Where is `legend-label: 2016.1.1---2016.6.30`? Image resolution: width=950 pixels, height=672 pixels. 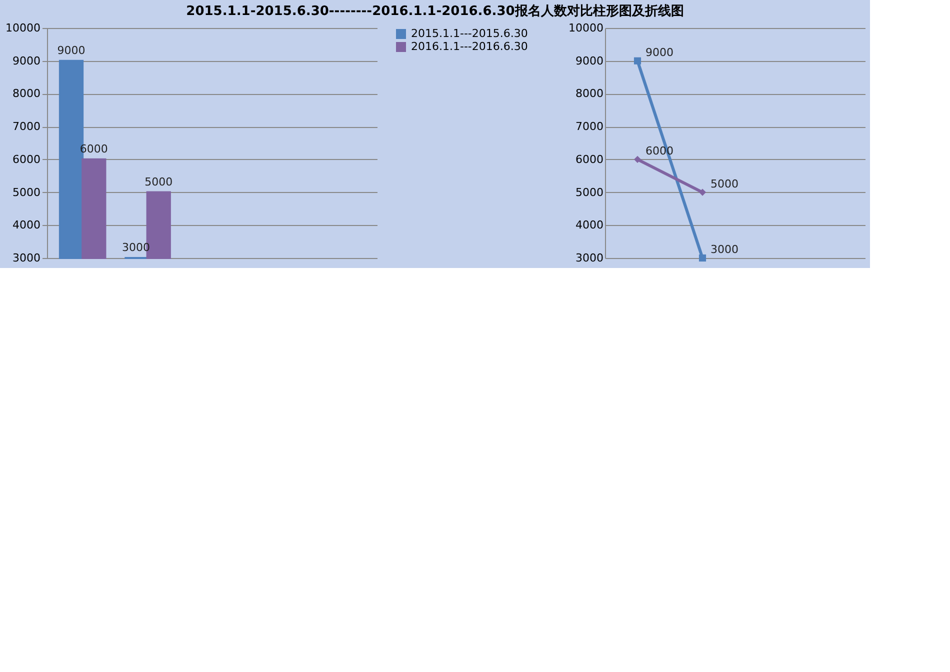
legend-label: 2016.1.1---2016.6.30 is located at coordinates (469, 46).